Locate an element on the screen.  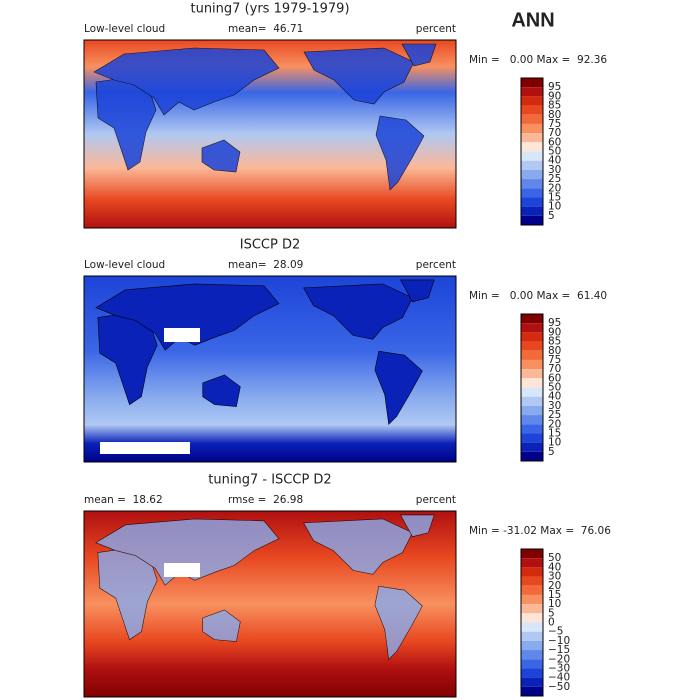
colorbar-label: −40 is located at coordinates (559, 678).